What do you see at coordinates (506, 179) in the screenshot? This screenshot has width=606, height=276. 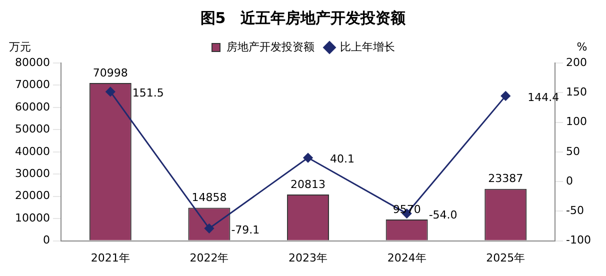 I see `data-label: 23387` at bounding box center [506, 179].